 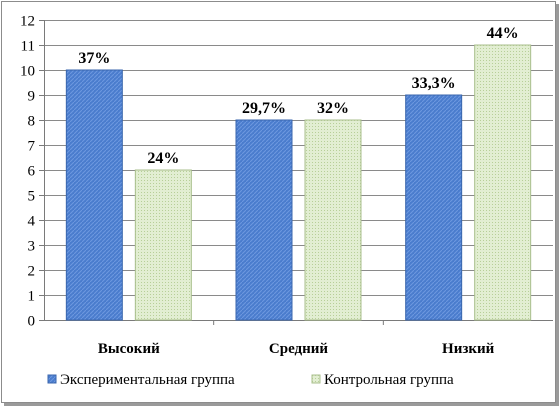 What do you see at coordinates (299, 349) in the screenshot?
I see `category-label: Средний` at bounding box center [299, 349].